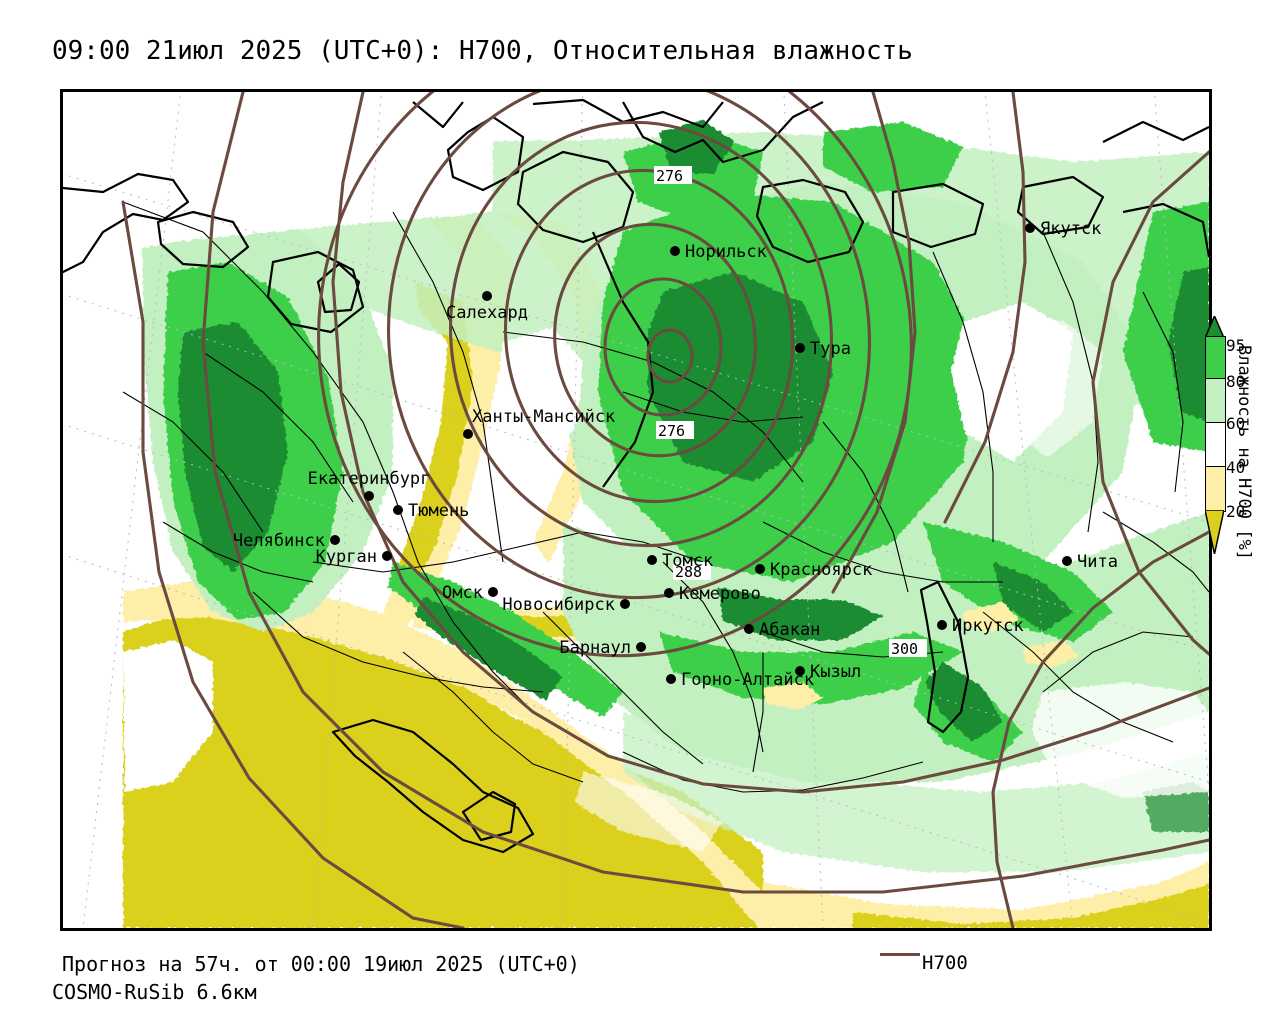 The height and width of the screenshot is (1024, 1280). I want to click on city-marker: Челябинск, so click(286, 541).